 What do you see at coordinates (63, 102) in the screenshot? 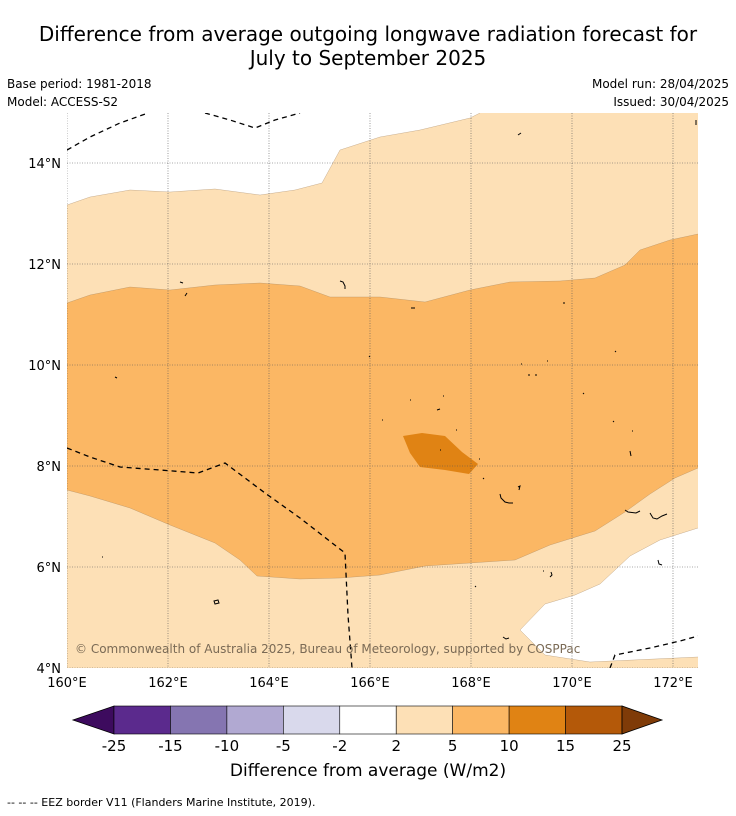
I see `model-name: Model: ACCESS-S2` at bounding box center [63, 102].